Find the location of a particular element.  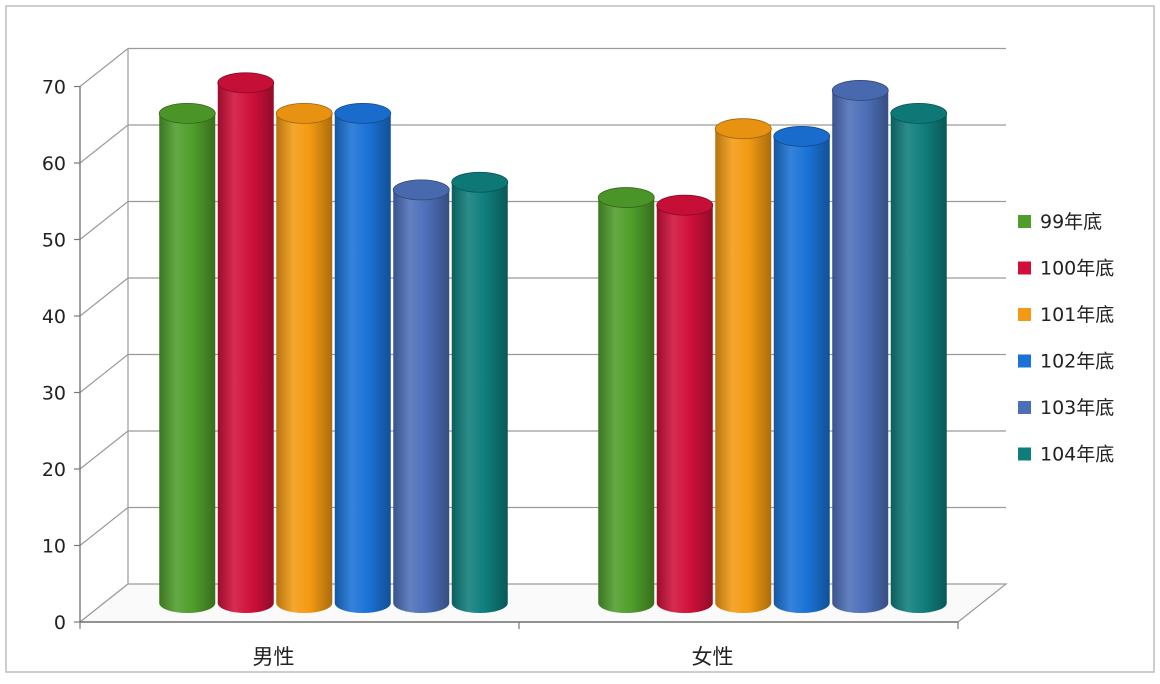

legend-item: 100年底 is located at coordinates (1066, 269).